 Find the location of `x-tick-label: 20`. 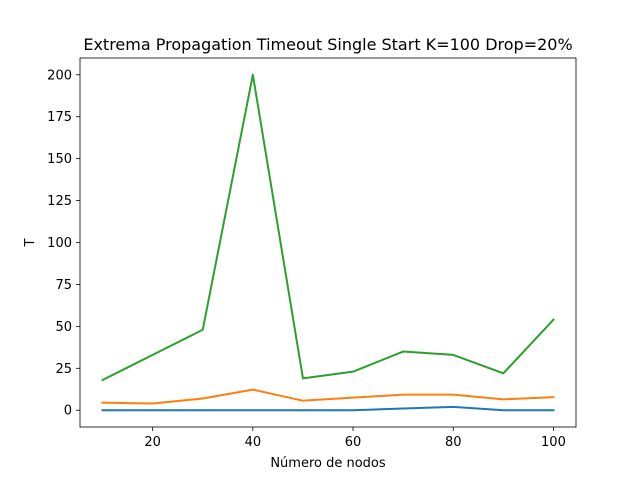

x-tick-label: 20 is located at coordinates (152, 442).